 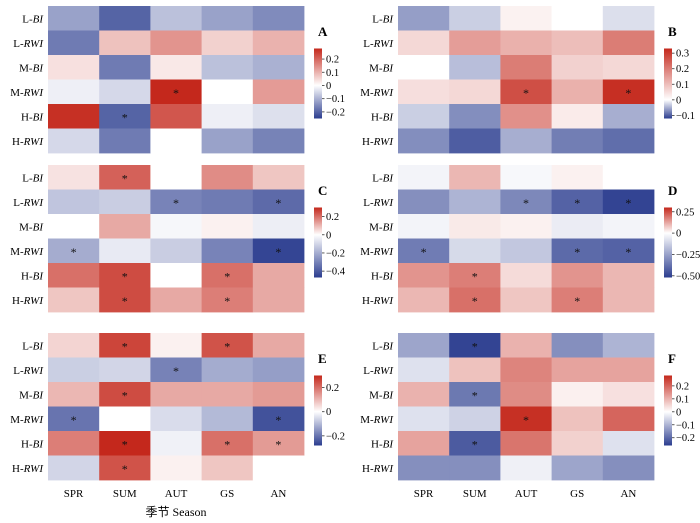 What do you see at coordinates (672, 31) in the screenshot?
I see `panel-label: B` at bounding box center [672, 31].